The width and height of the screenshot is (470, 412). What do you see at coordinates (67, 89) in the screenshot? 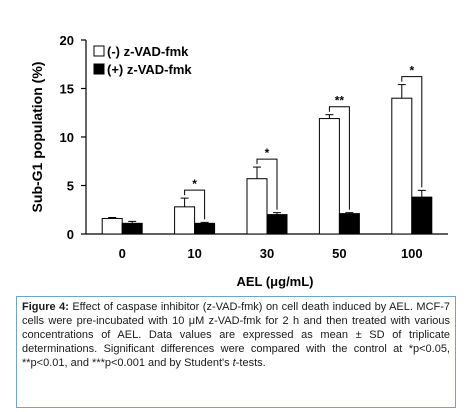
I see `y-tick-label: 15` at bounding box center [67, 89].